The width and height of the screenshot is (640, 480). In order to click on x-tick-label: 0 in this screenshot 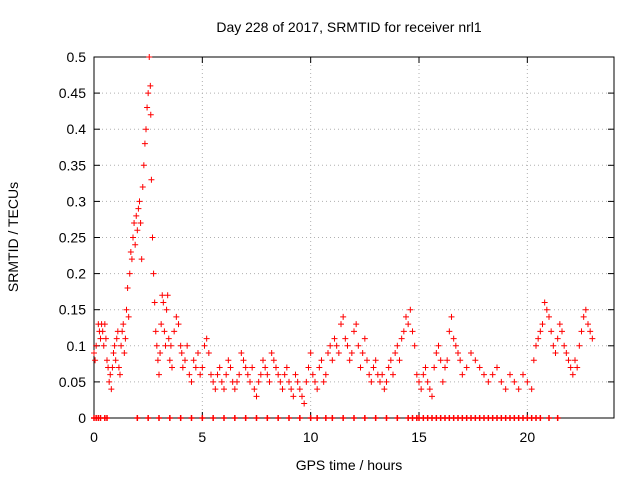, I will do `click(94, 437)`.